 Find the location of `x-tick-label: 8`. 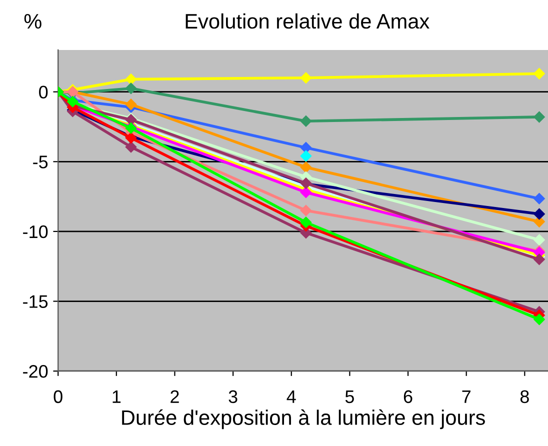

x-tick-label: 8 is located at coordinates (524, 397).